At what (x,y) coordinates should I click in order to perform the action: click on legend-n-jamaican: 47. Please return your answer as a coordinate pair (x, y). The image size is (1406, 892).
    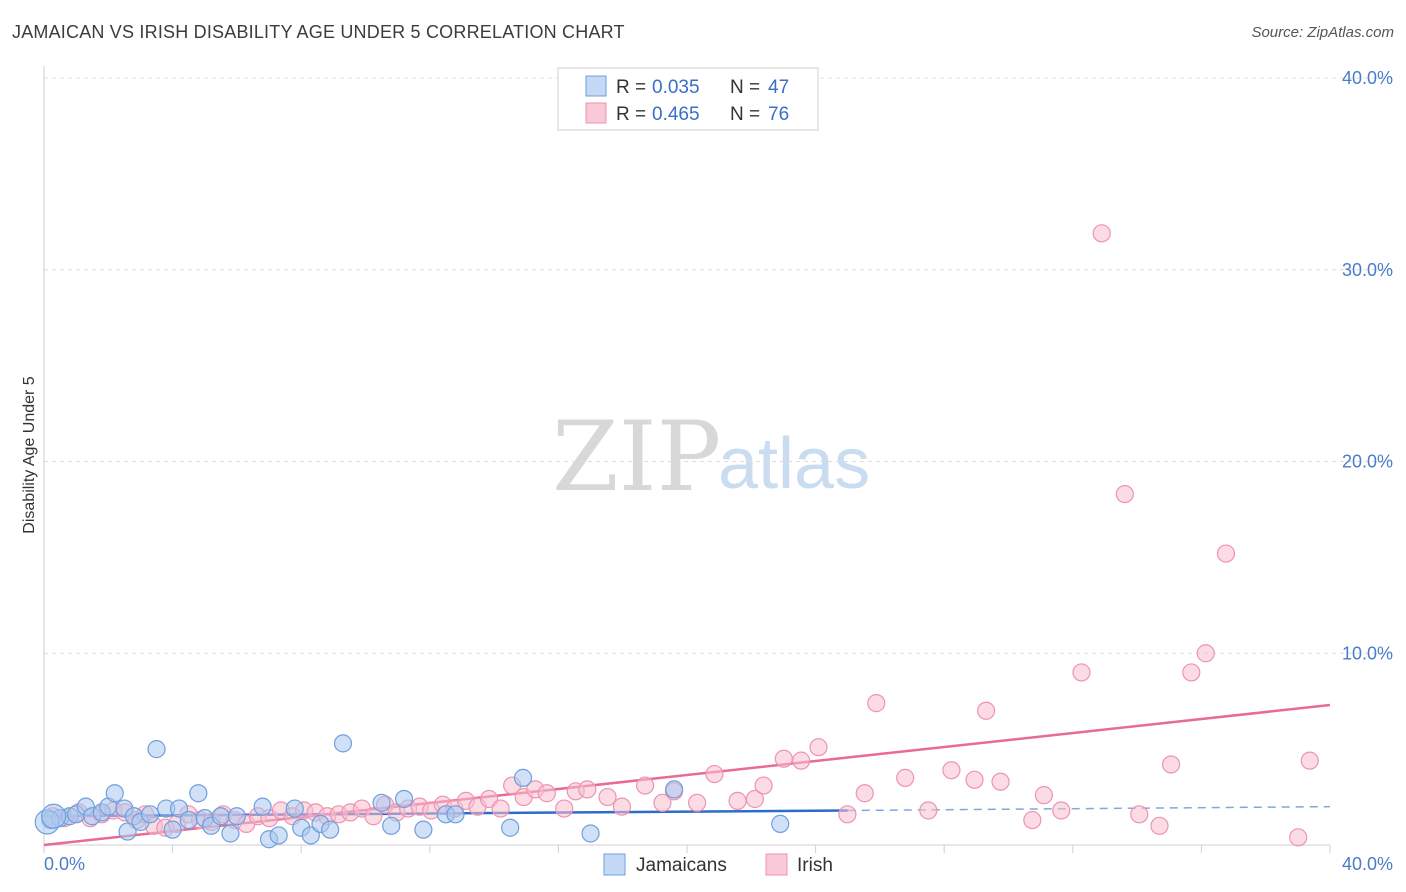
    Looking at the image, I should click on (778, 87).